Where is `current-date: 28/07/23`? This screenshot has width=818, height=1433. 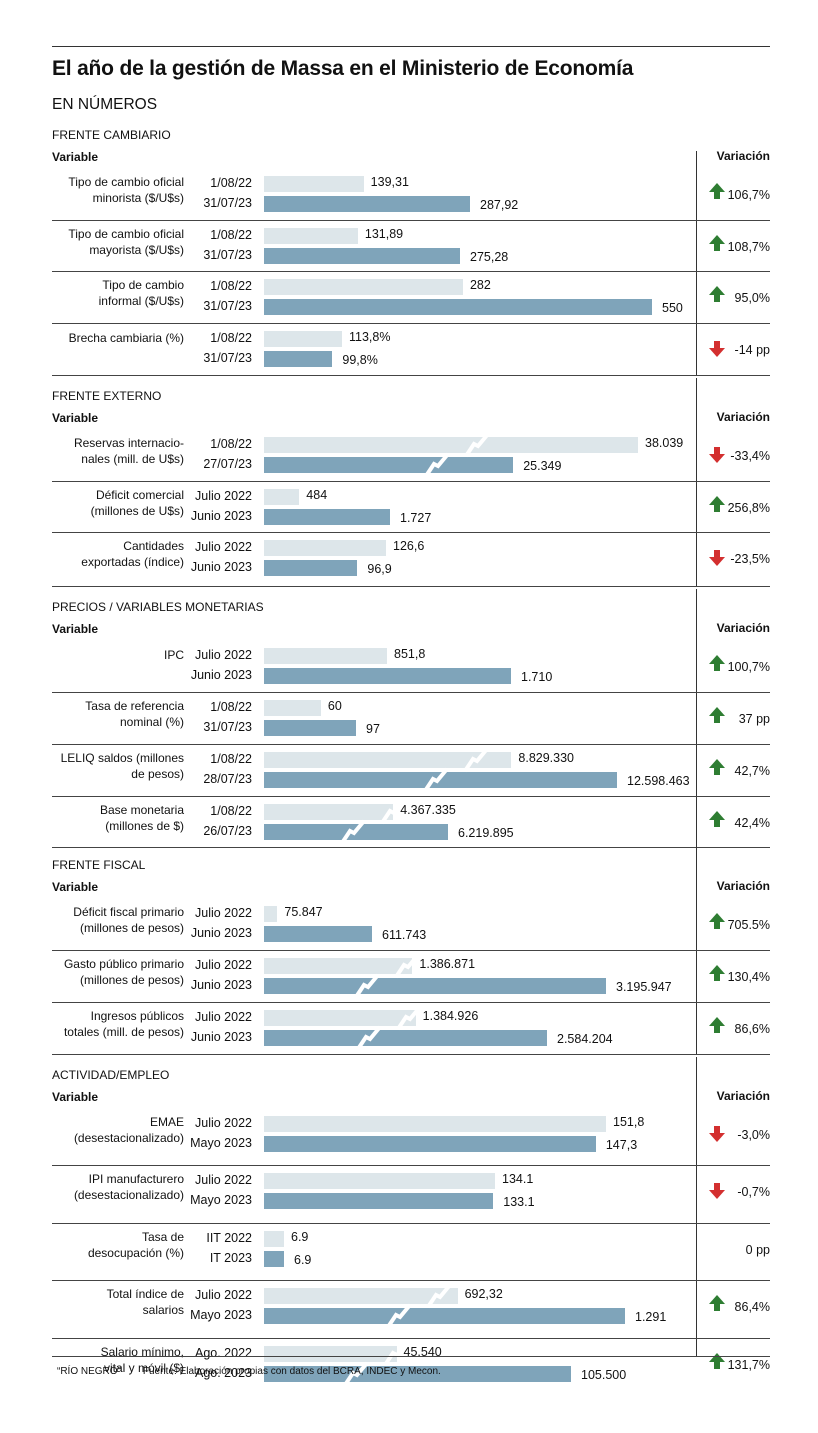 current-date: 28/07/23 is located at coordinates (227, 779).